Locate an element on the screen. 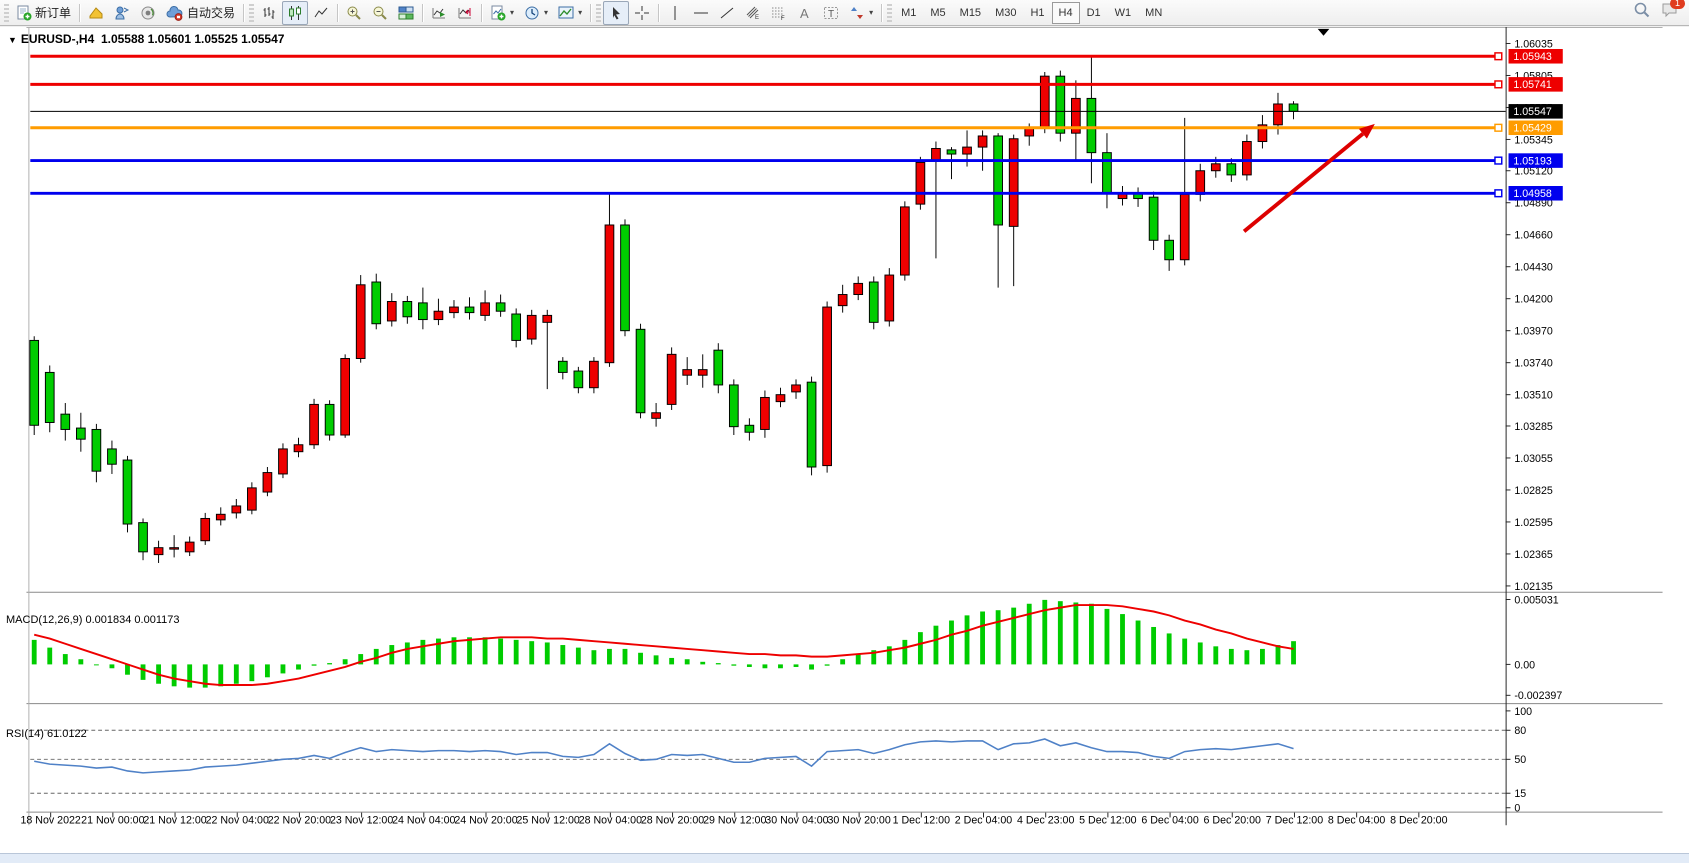 The width and height of the screenshot is (1689, 863). crosshair-tool-button is located at coordinates (642, 13).